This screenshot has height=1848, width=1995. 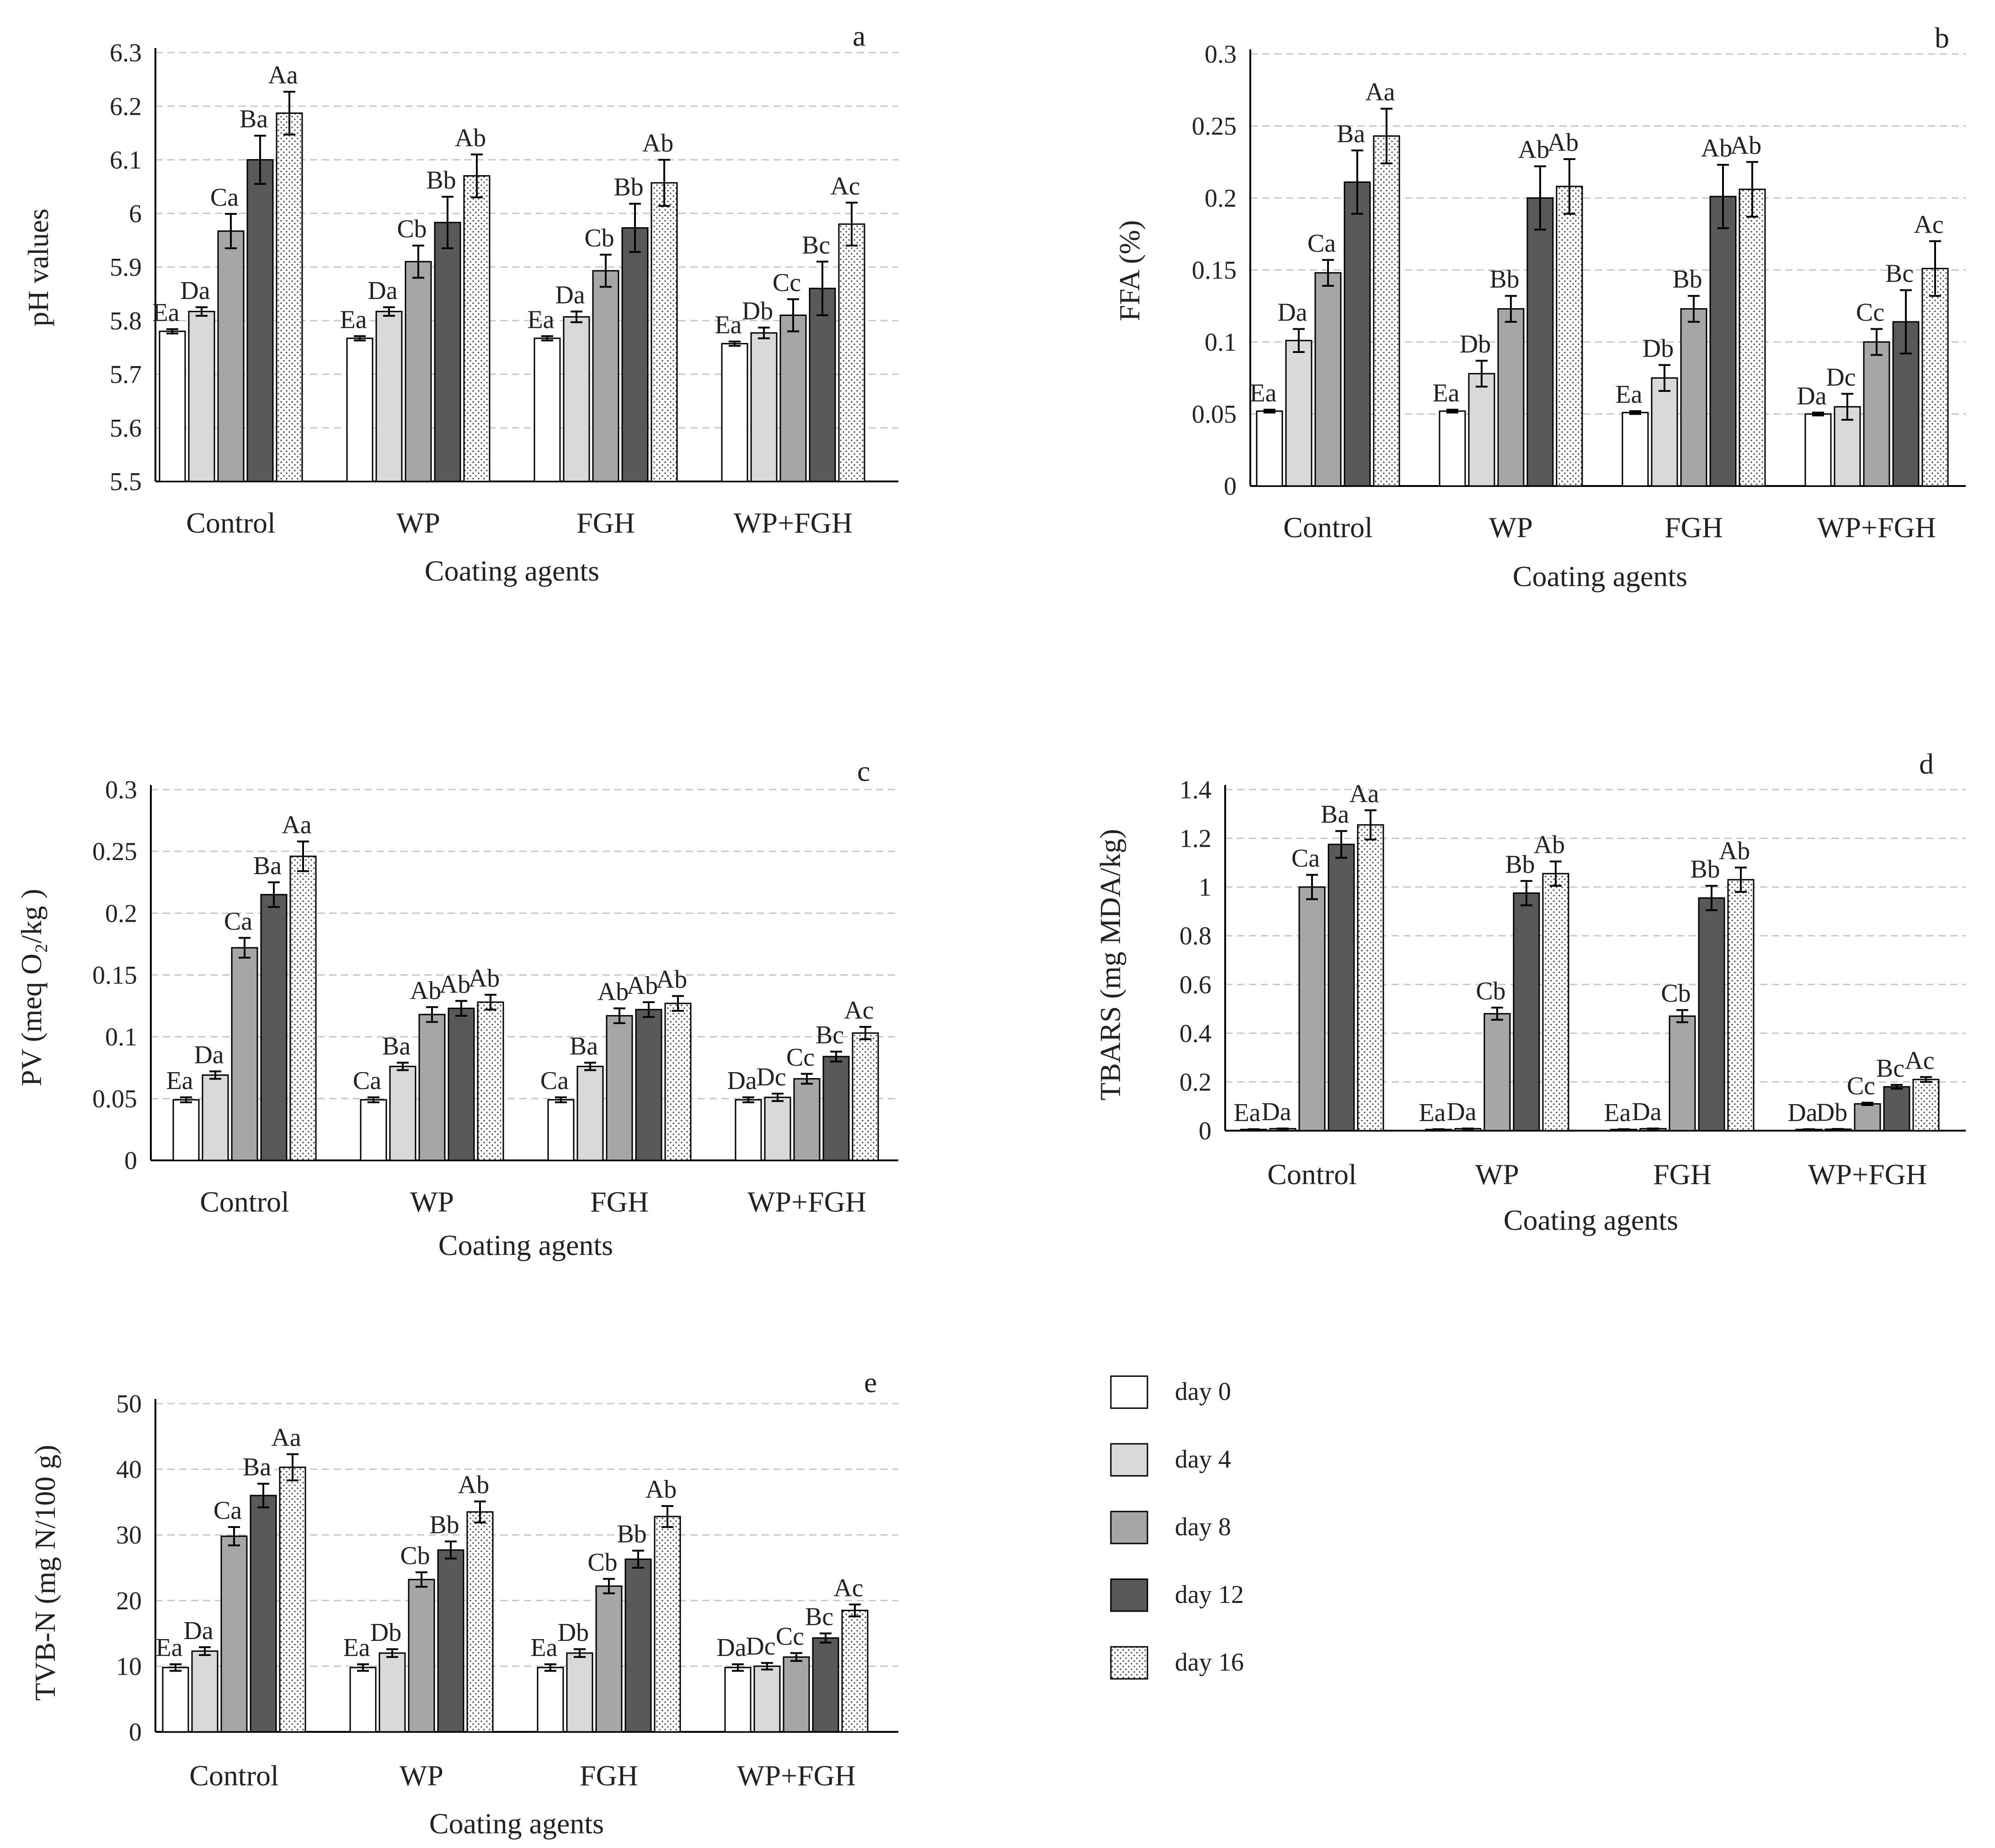 I want to click on panel-b-bar-label: Bb, so click(x=1687, y=280).